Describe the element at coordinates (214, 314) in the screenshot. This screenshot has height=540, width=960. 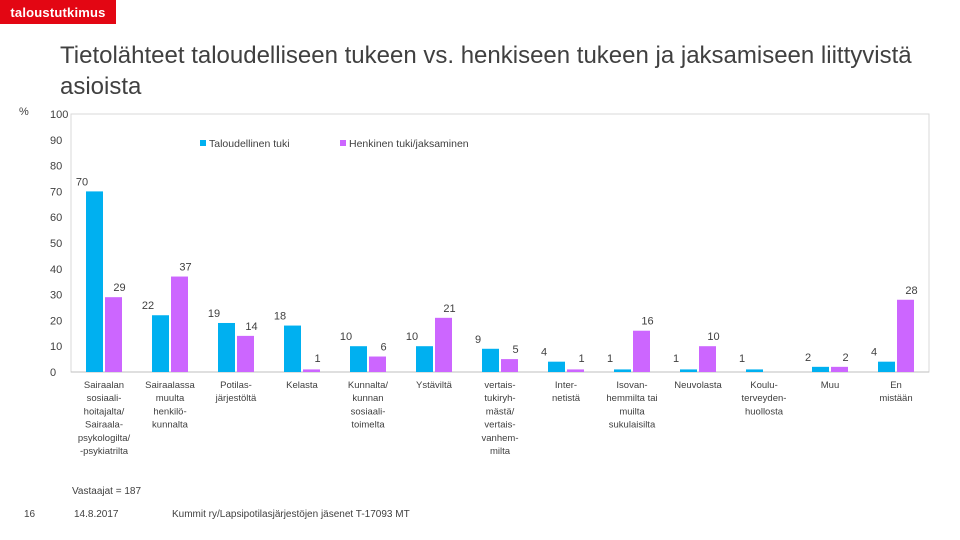
I see `value-label: 19` at that location.